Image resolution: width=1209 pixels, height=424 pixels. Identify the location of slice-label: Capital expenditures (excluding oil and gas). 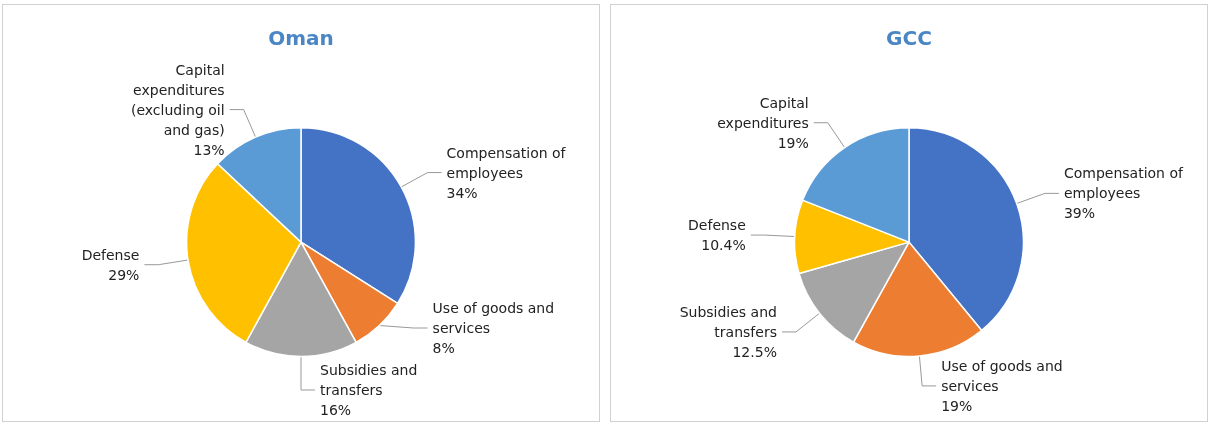
(177, 99).